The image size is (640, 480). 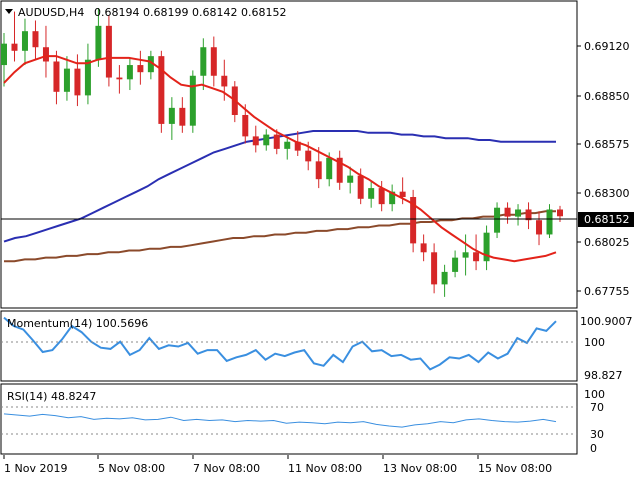 What do you see at coordinates (226, 468) in the screenshot?
I see `time-tick-label: 7 Nov 08:00` at bounding box center [226, 468].